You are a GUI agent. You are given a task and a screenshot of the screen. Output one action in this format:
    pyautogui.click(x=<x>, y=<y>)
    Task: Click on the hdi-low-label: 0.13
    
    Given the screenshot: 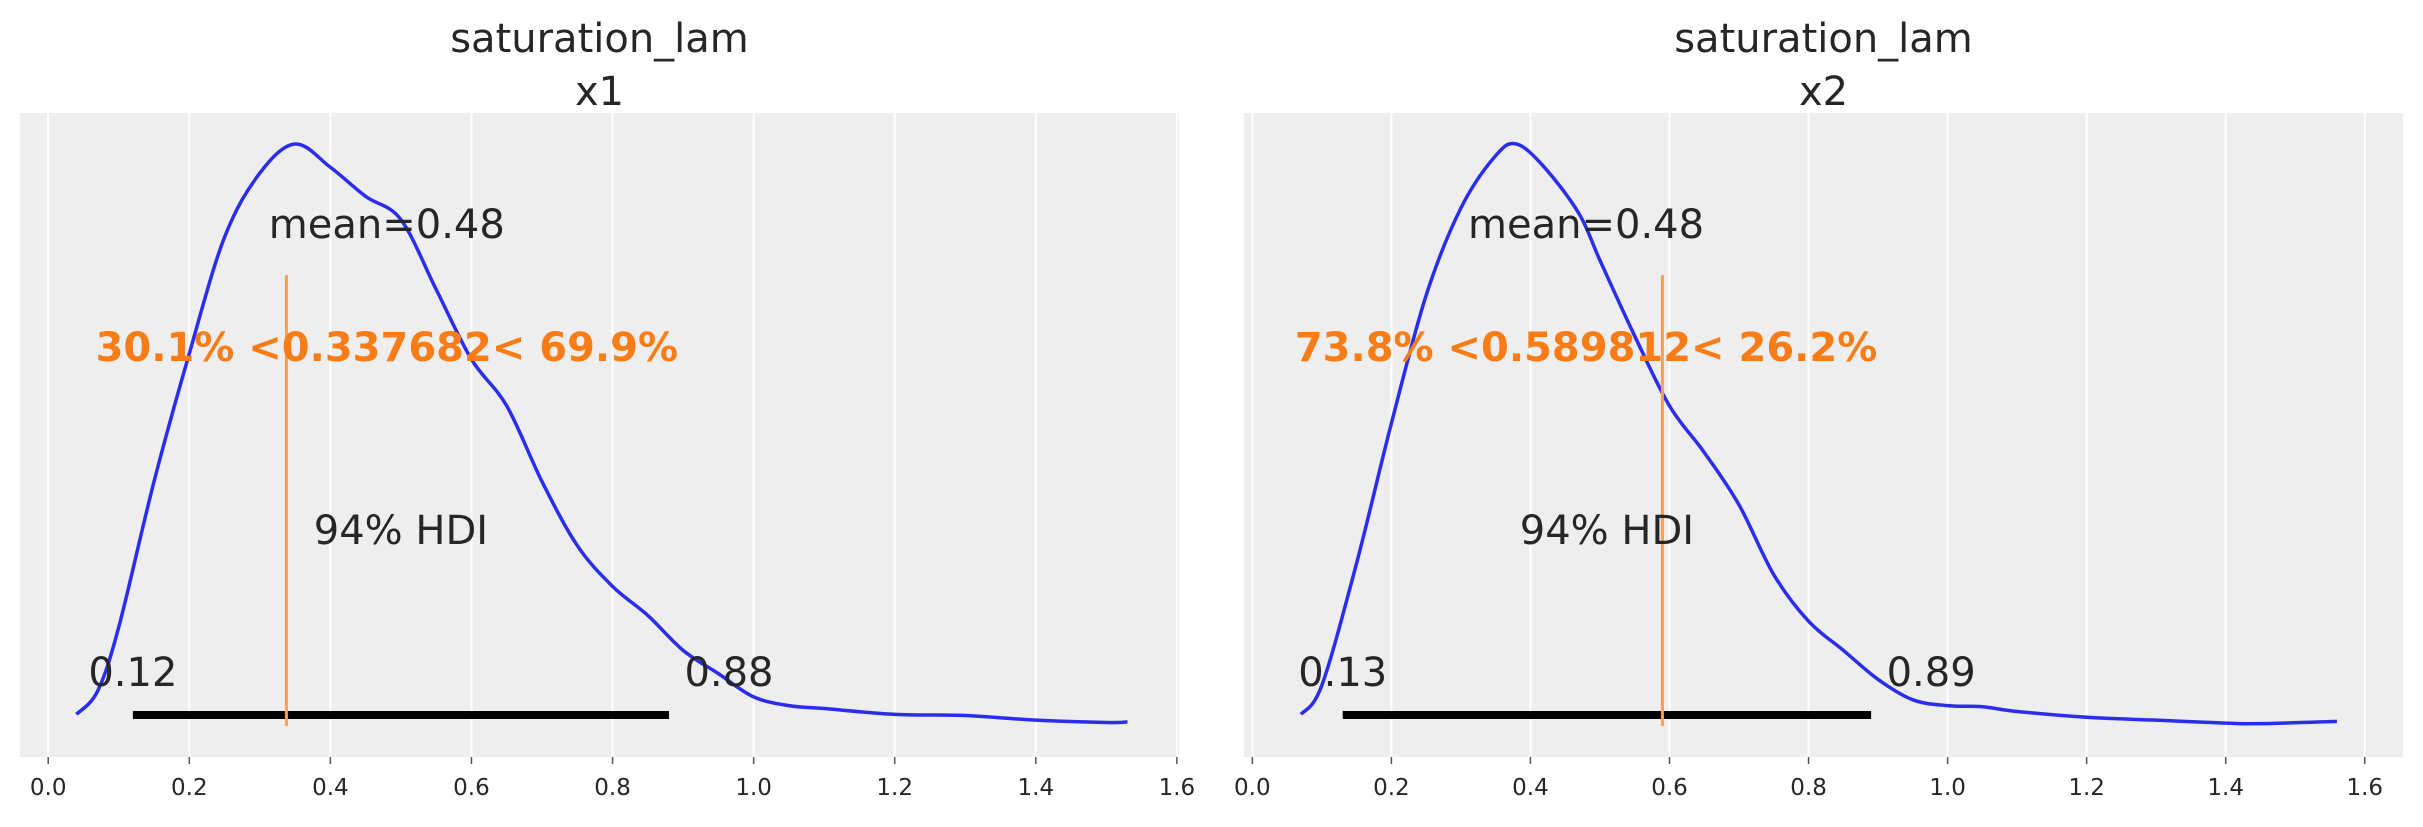 What is the action you would take?
    pyautogui.click(x=1342, y=673)
    